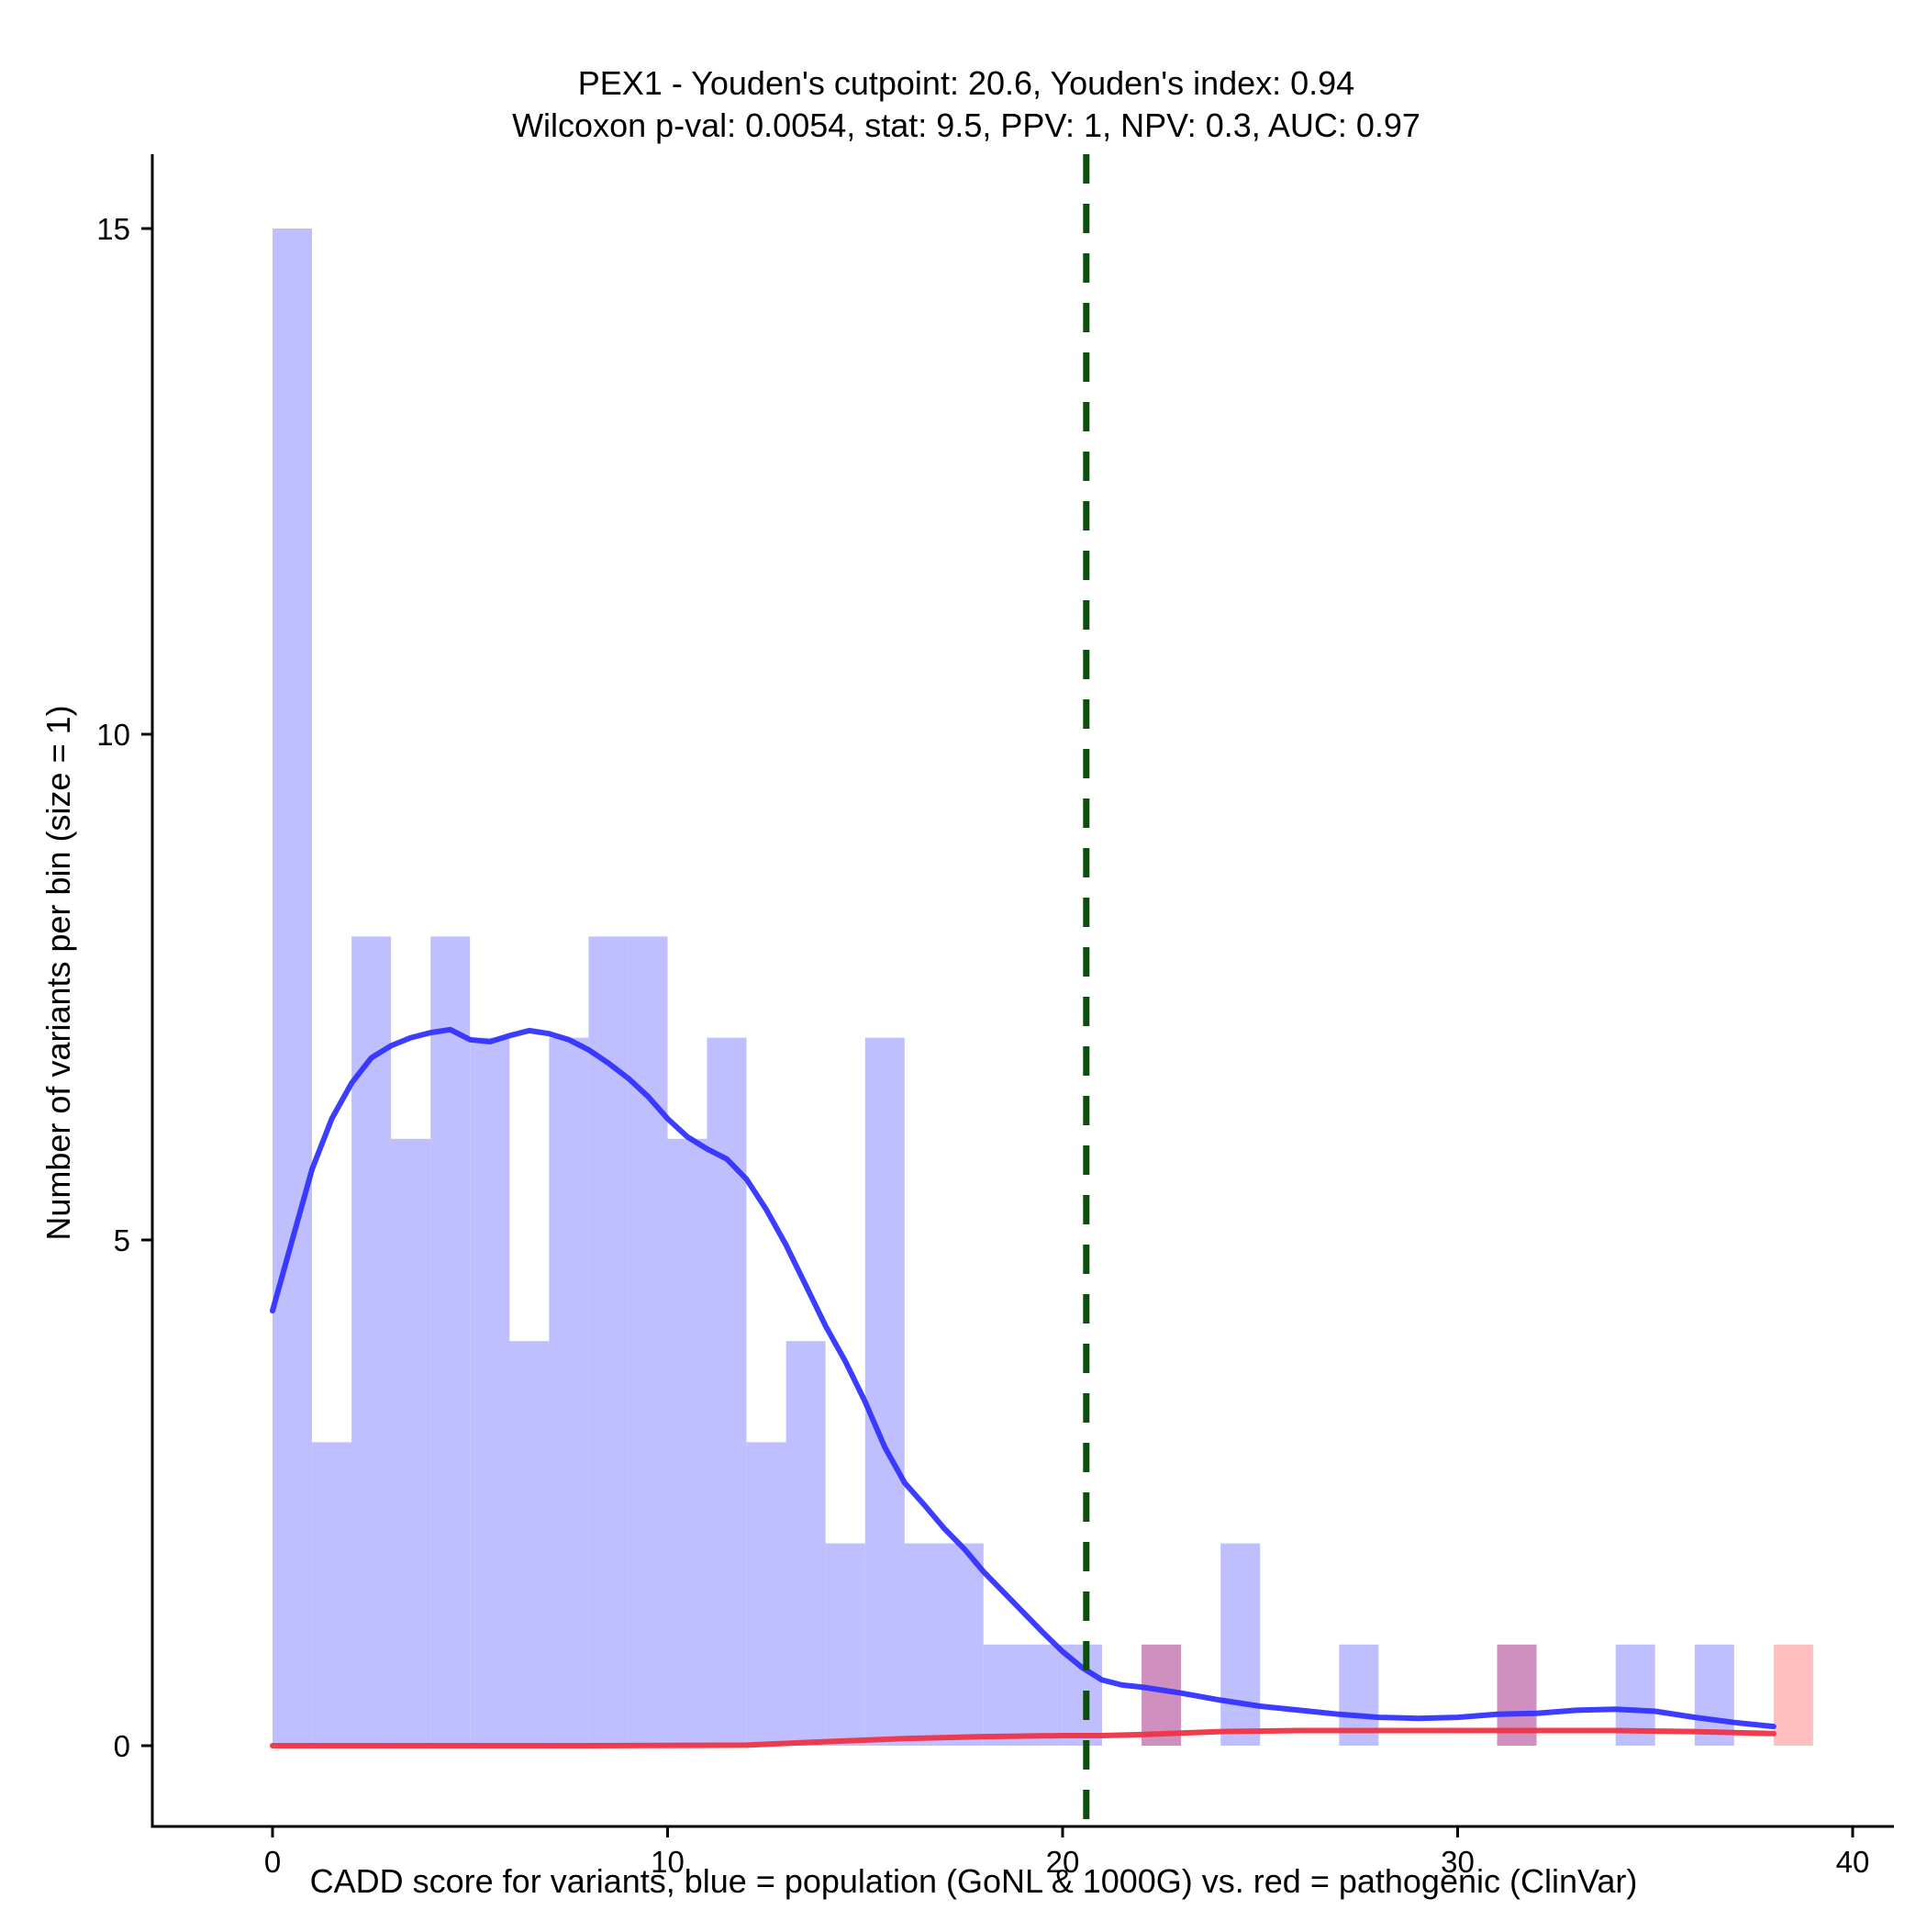 Image resolution: width=1927 pixels, height=1932 pixels. I want to click on y-tick-label-0: 0, so click(122, 1746).